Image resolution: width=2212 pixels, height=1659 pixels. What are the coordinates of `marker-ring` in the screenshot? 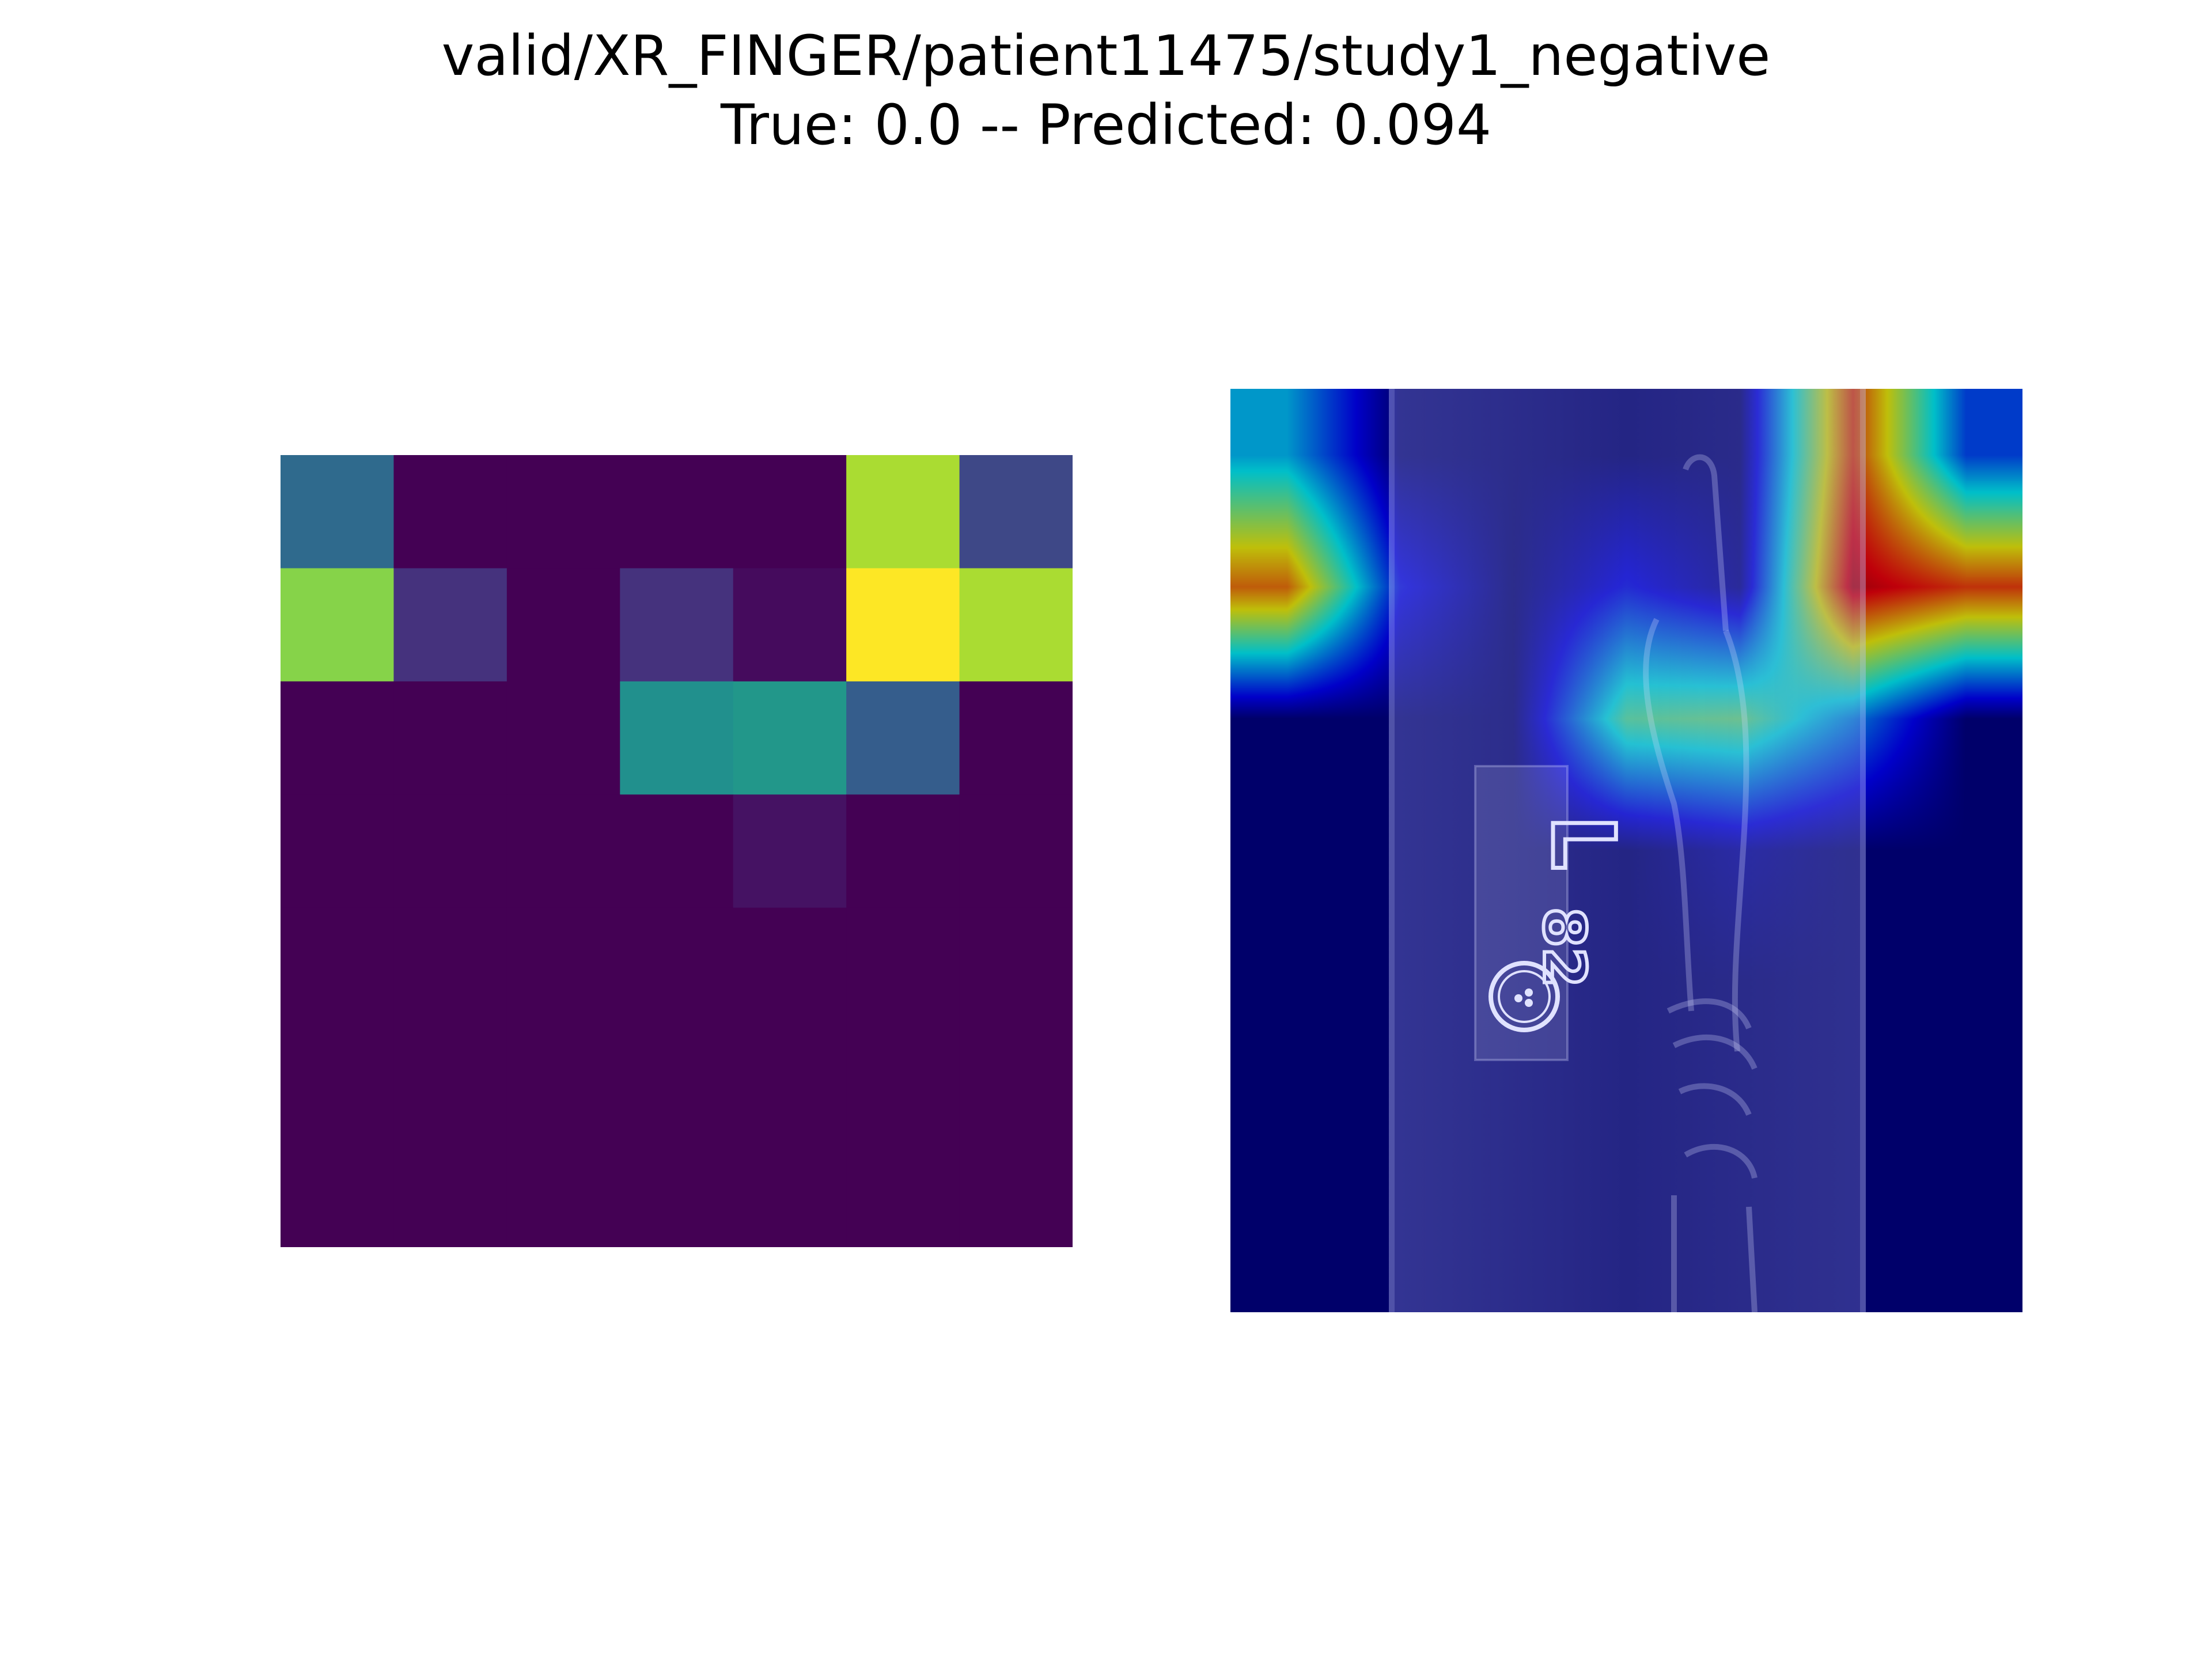 It's located at (1524, 996).